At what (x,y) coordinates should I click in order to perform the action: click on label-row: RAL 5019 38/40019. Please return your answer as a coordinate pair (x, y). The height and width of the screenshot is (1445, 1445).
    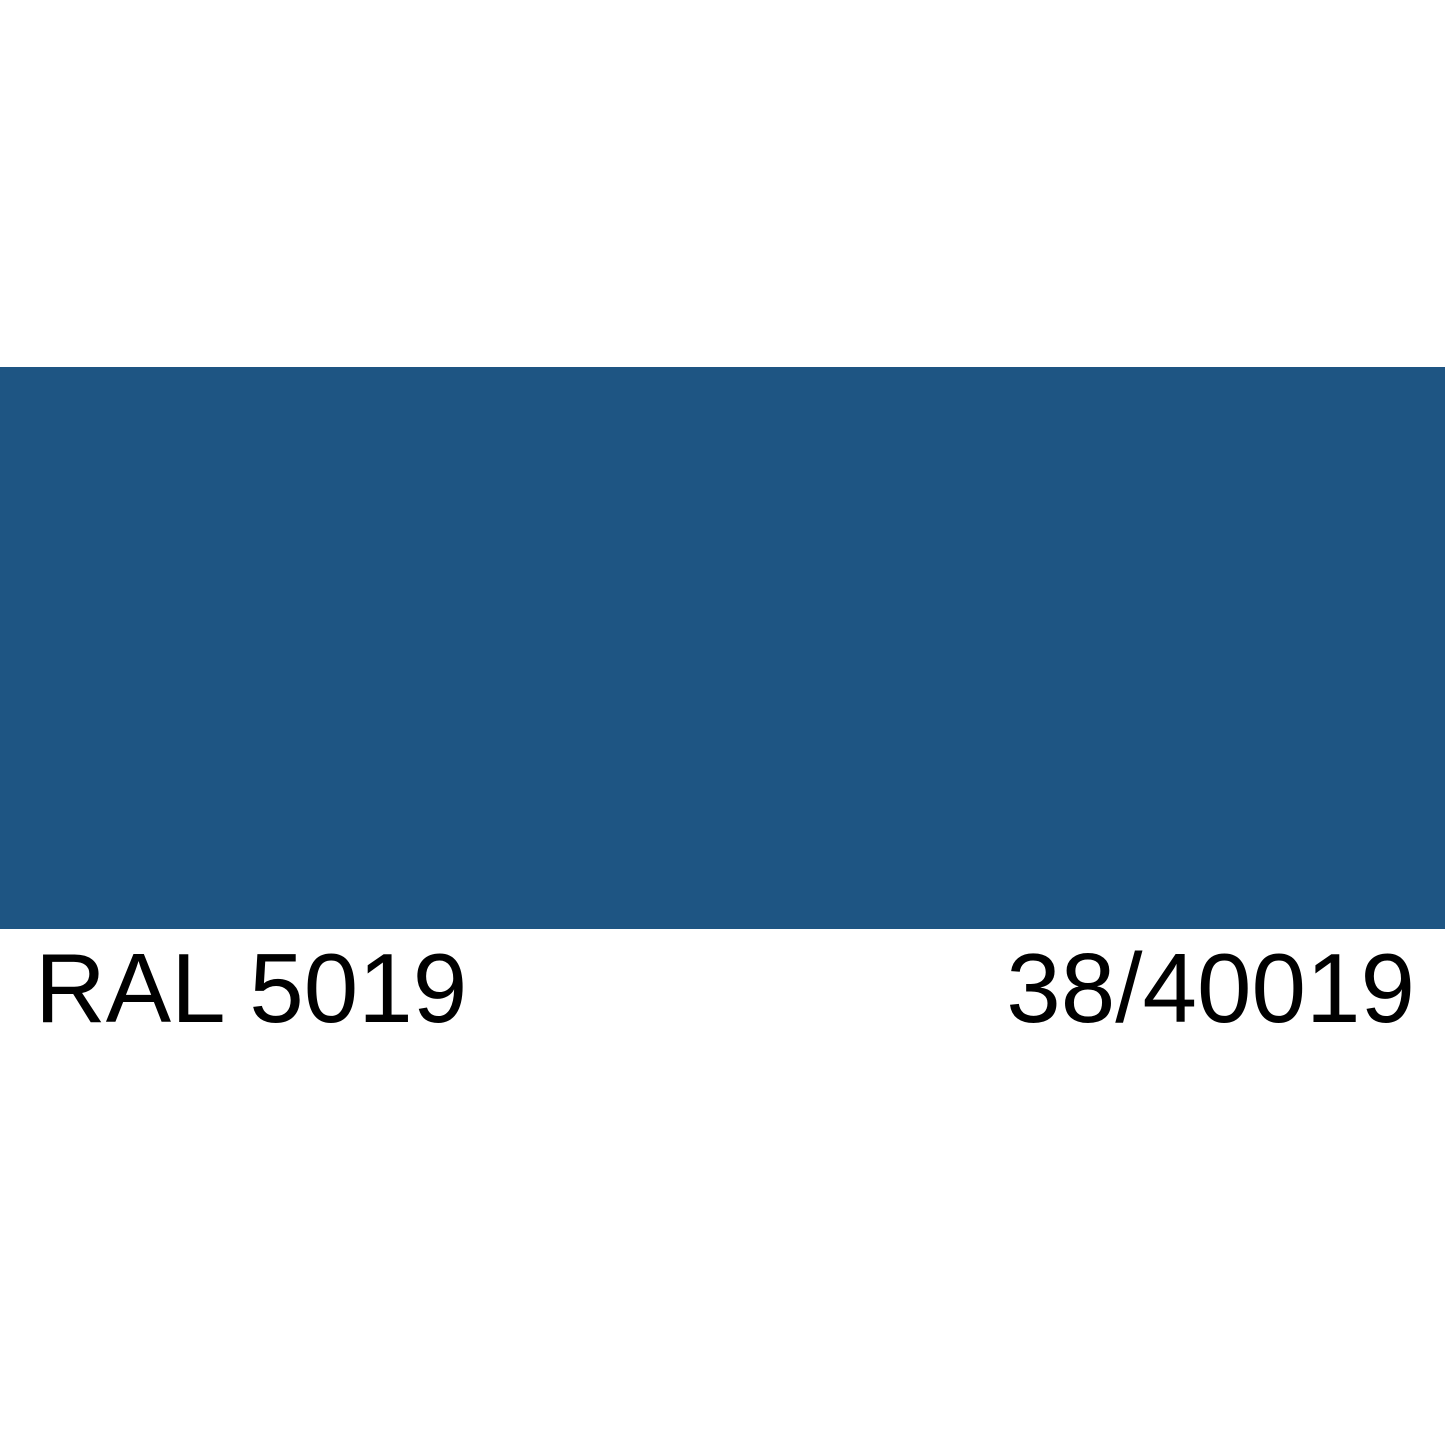
    Looking at the image, I should click on (725, 988).